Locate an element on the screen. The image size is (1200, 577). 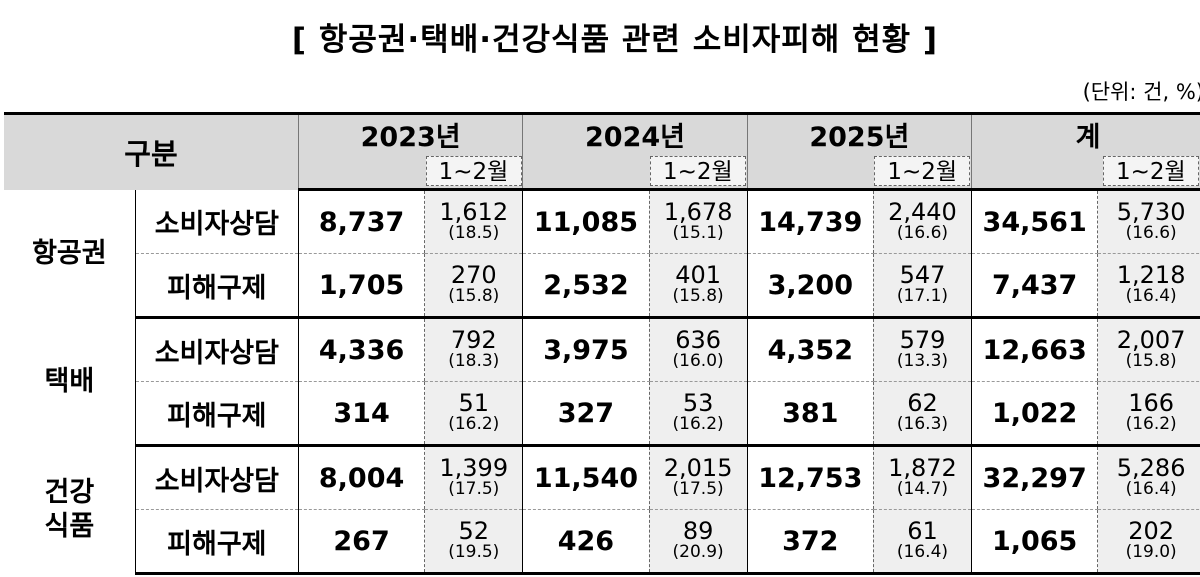
header-sub-2023: 1~2월 is located at coordinates (473, 172).